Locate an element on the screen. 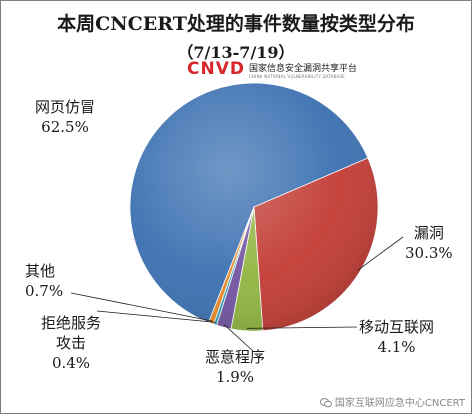 The image size is (472, 414). chart-title: 本周CNCERT处理的事件数量按类型分布 is located at coordinates (236, 24).